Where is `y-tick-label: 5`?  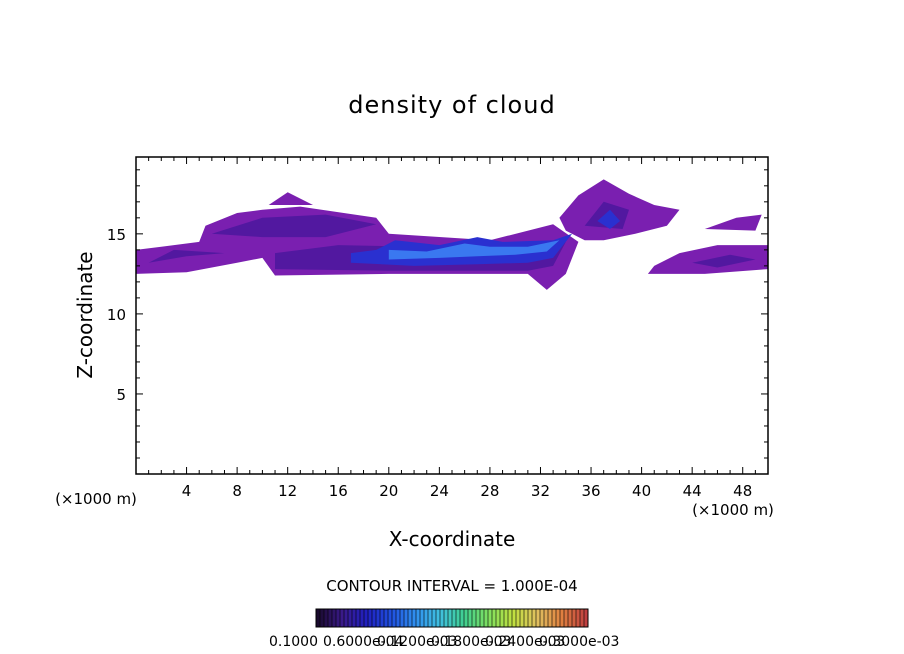
y-tick-label: 5 is located at coordinates (121, 395).